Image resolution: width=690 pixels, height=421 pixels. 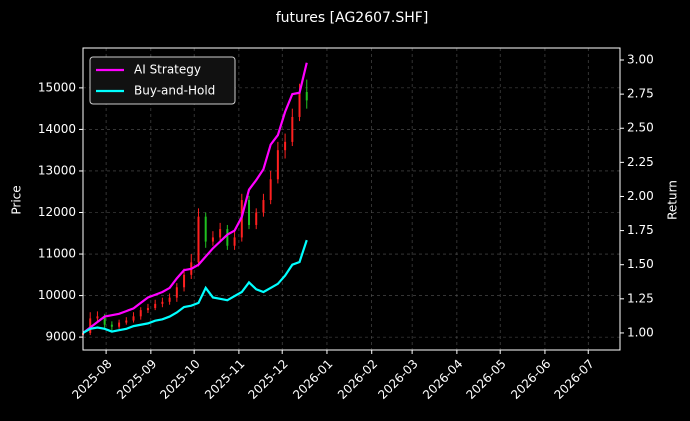 What do you see at coordinates (442, 379) in the screenshot?
I see `x-tick-label: 2026-04` at bounding box center [442, 379].